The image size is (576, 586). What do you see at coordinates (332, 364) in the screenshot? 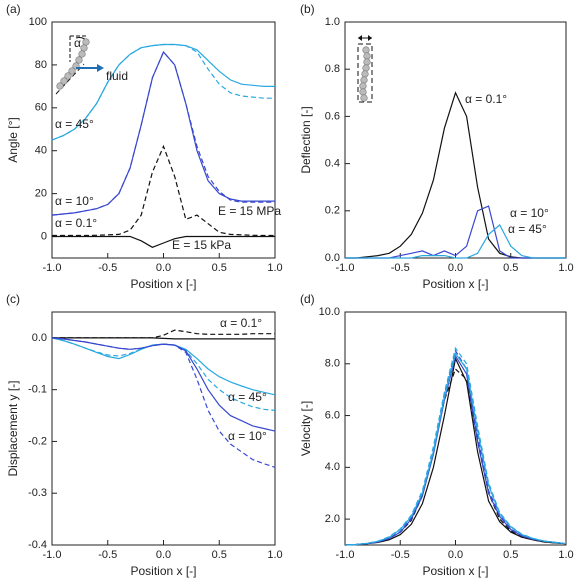
I see `y-tick-label: 8.0` at bounding box center [332, 364].